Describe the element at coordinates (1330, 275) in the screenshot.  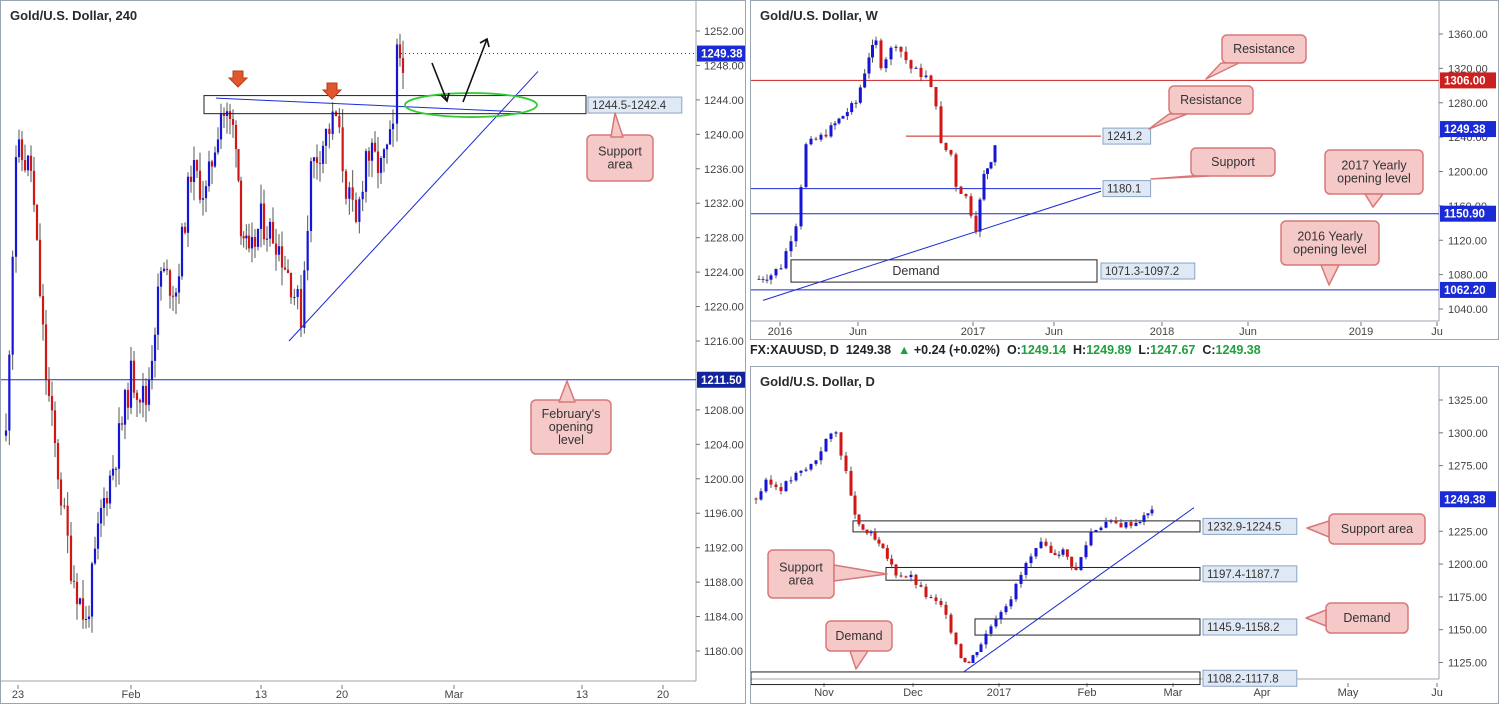
I see `weekly-callout-2016-yearly-pointer` at that location.